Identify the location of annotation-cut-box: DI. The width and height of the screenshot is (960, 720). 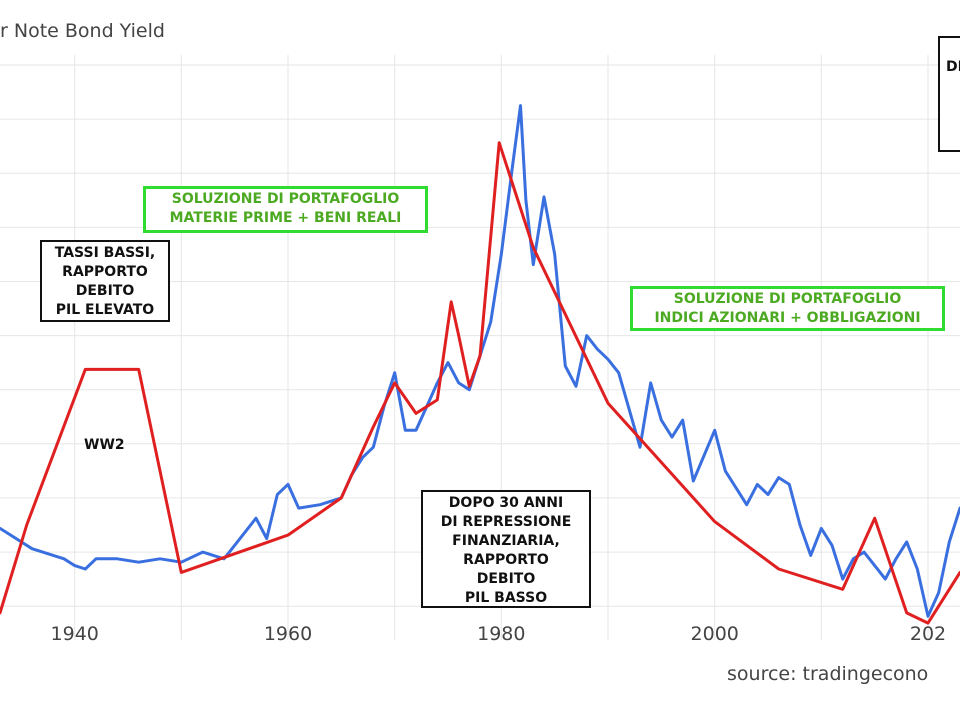
(949, 94).